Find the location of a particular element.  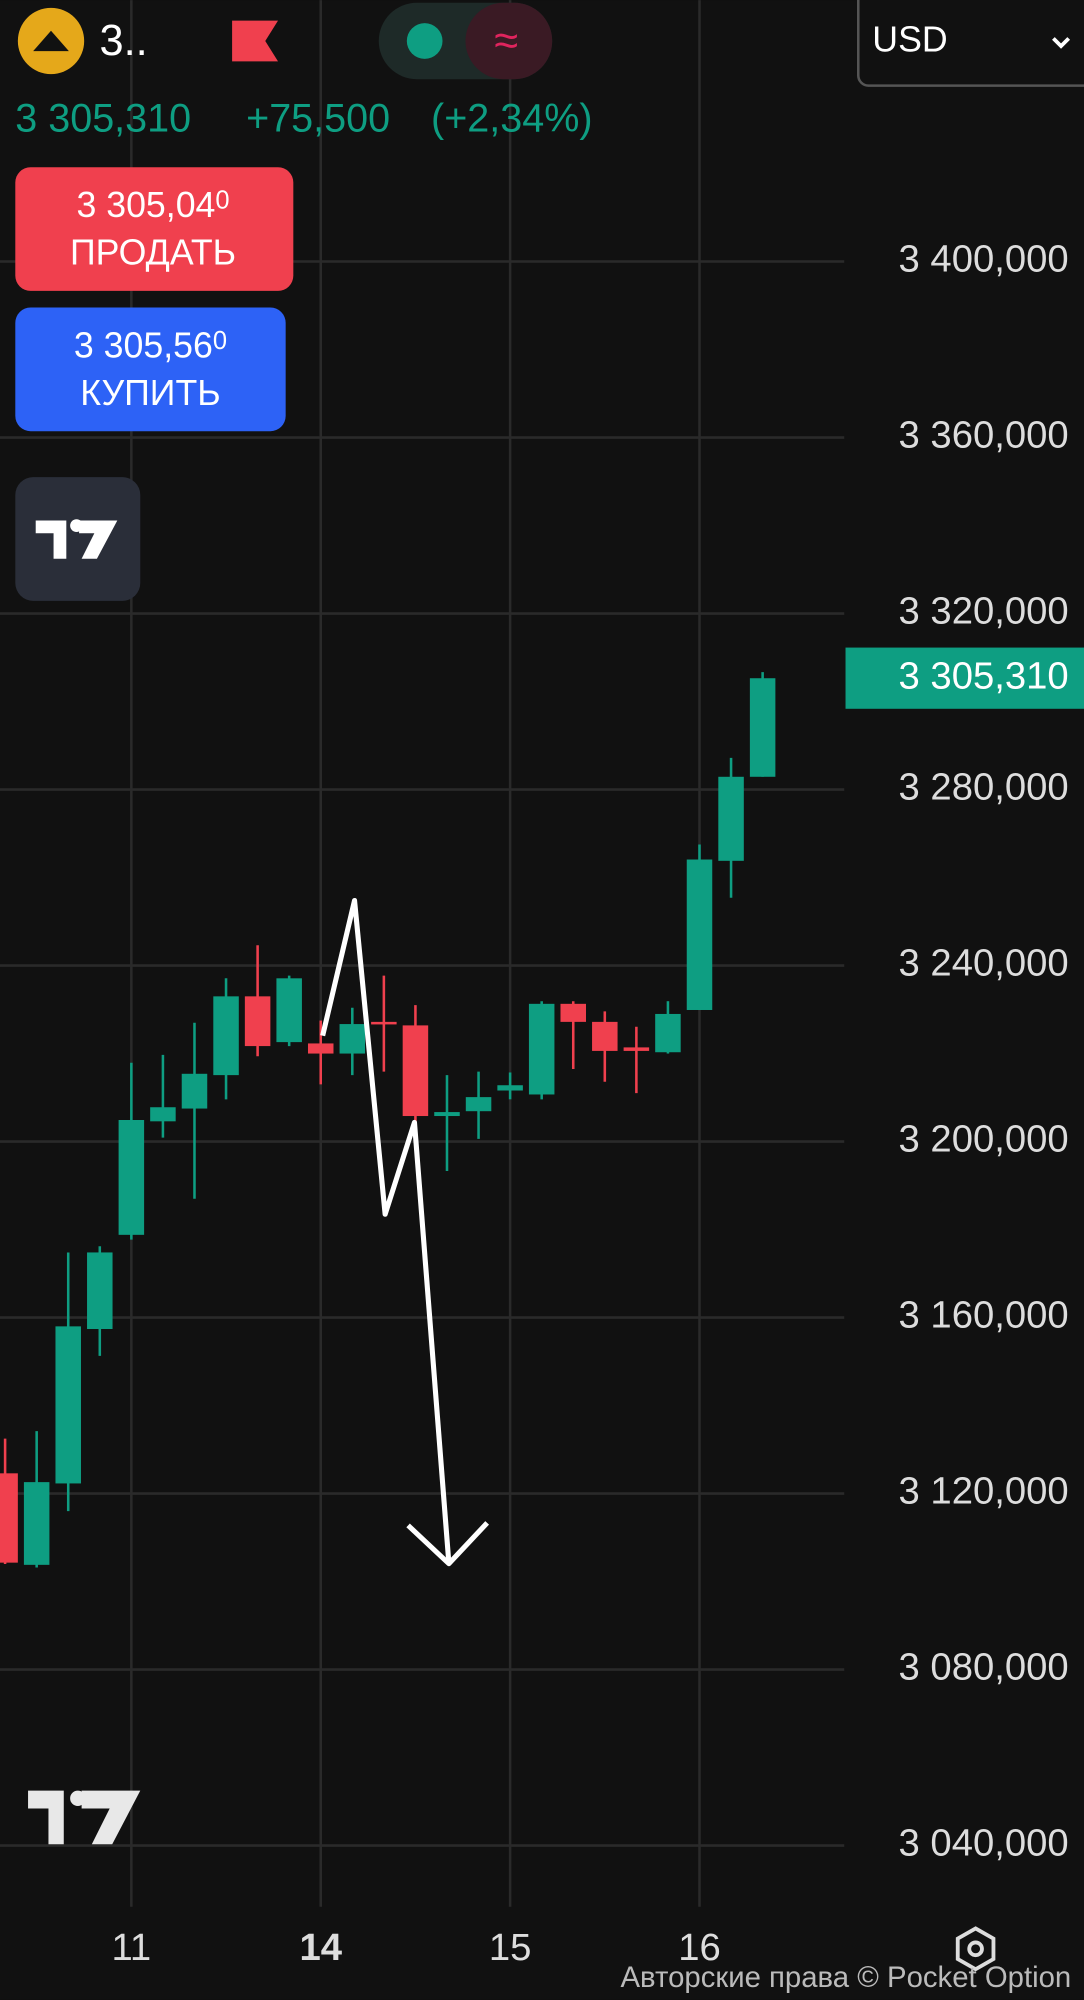

currency: USD is located at coordinates (909, 40).